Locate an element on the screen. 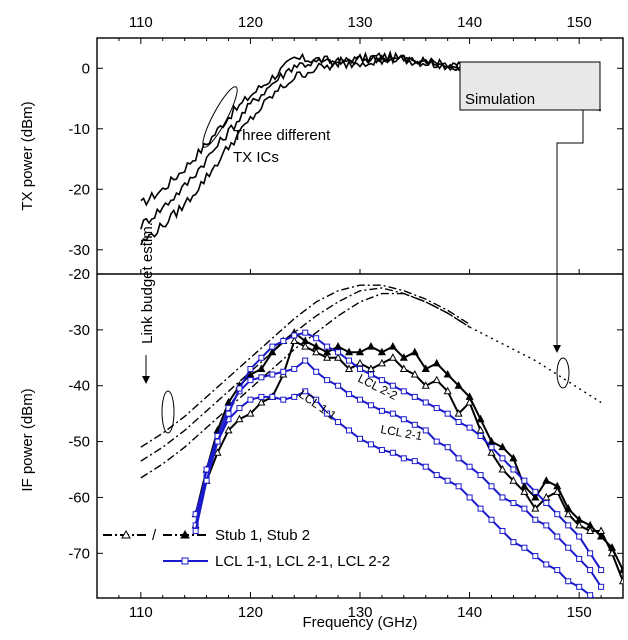  y-tick-label-bottom: -70 is located at coordinates (79, 553).